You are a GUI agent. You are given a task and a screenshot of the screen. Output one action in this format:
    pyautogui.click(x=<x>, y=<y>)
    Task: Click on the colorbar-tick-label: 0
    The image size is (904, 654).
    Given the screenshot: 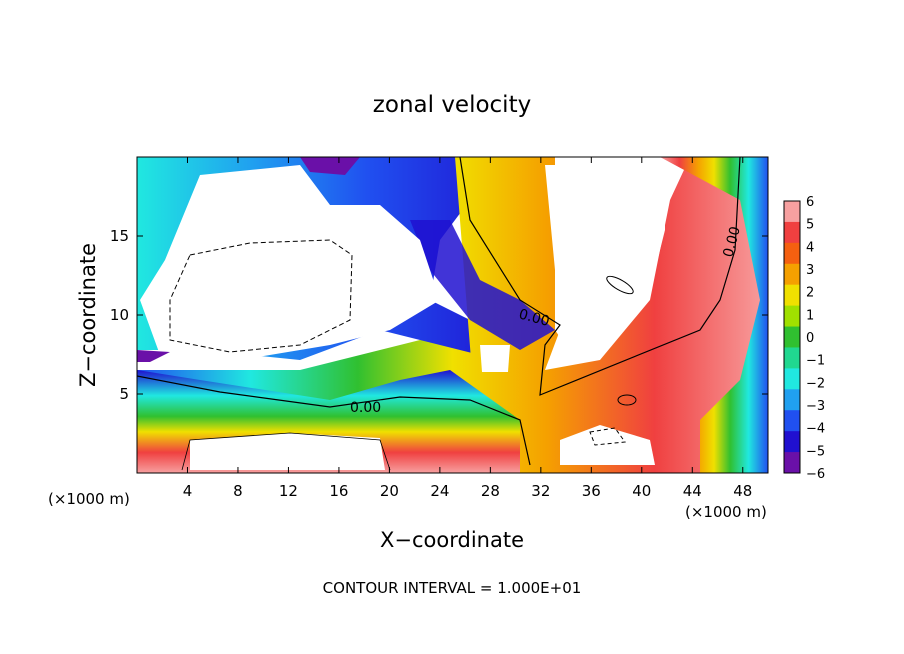 What is the action you would take?
    pyautogui.click(x=810, y=338)
    